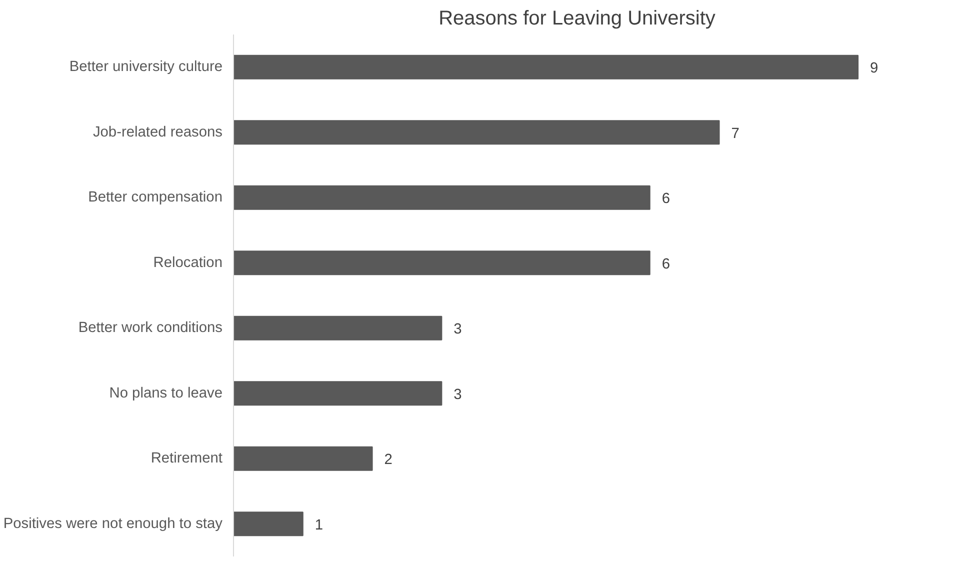  Describe the element at coordinates (113, 524) in the screenshot. I see `y-tick-label: Positives were not enough to stay` at that location.